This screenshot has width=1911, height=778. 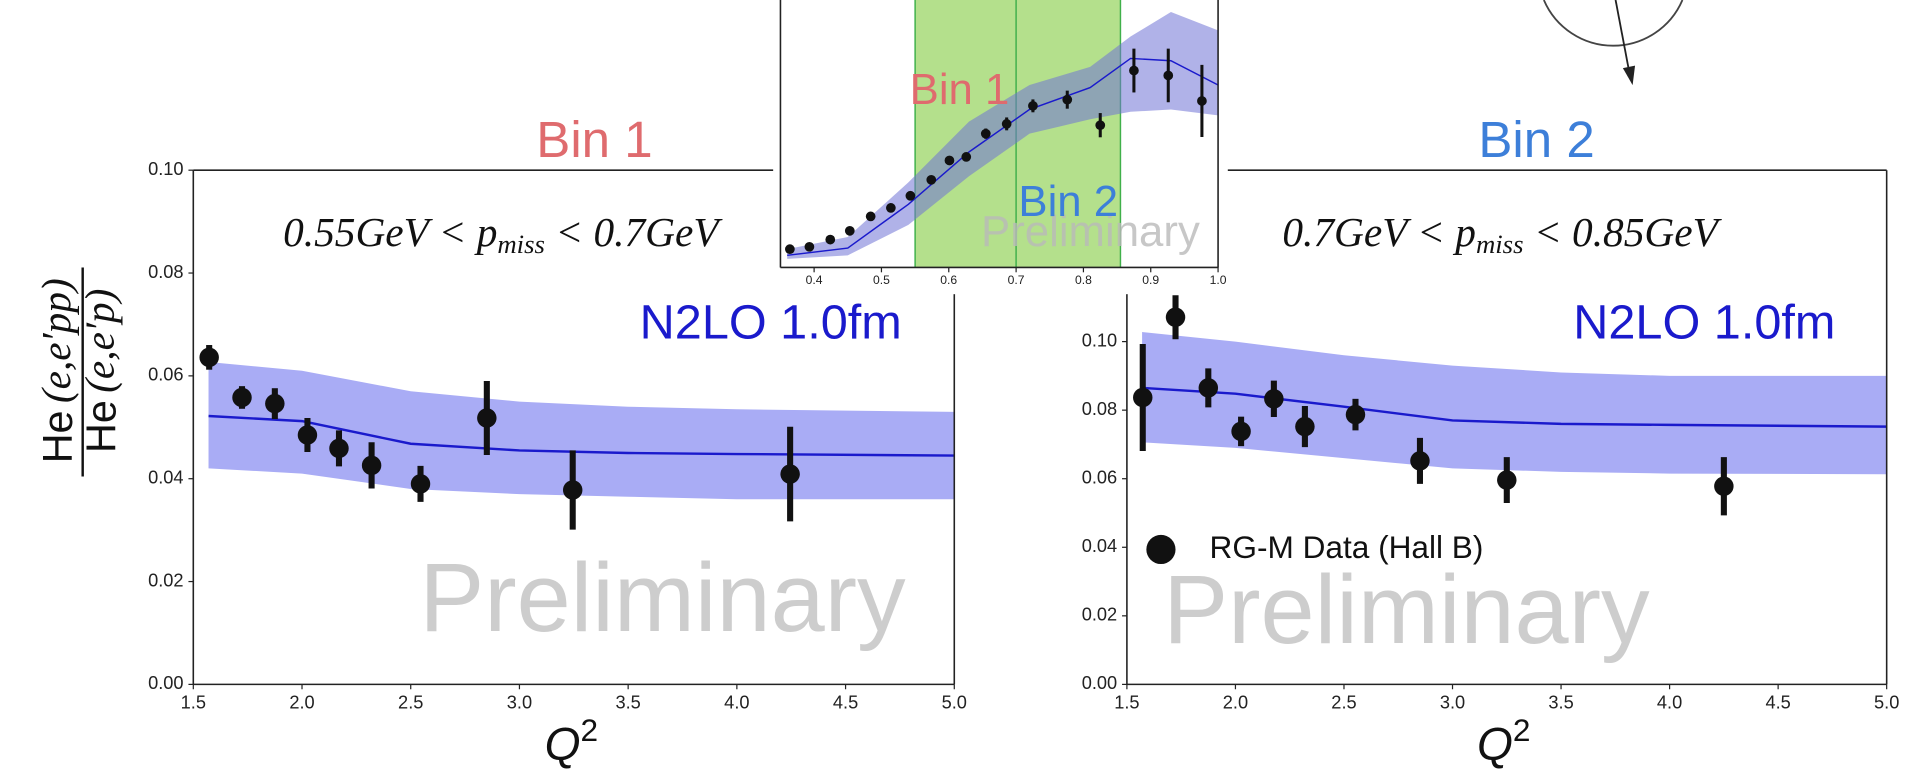 I want to click on cut-label: 0.7GeV < pmiss < 0.85GeV, so click(x=1502, y=234).